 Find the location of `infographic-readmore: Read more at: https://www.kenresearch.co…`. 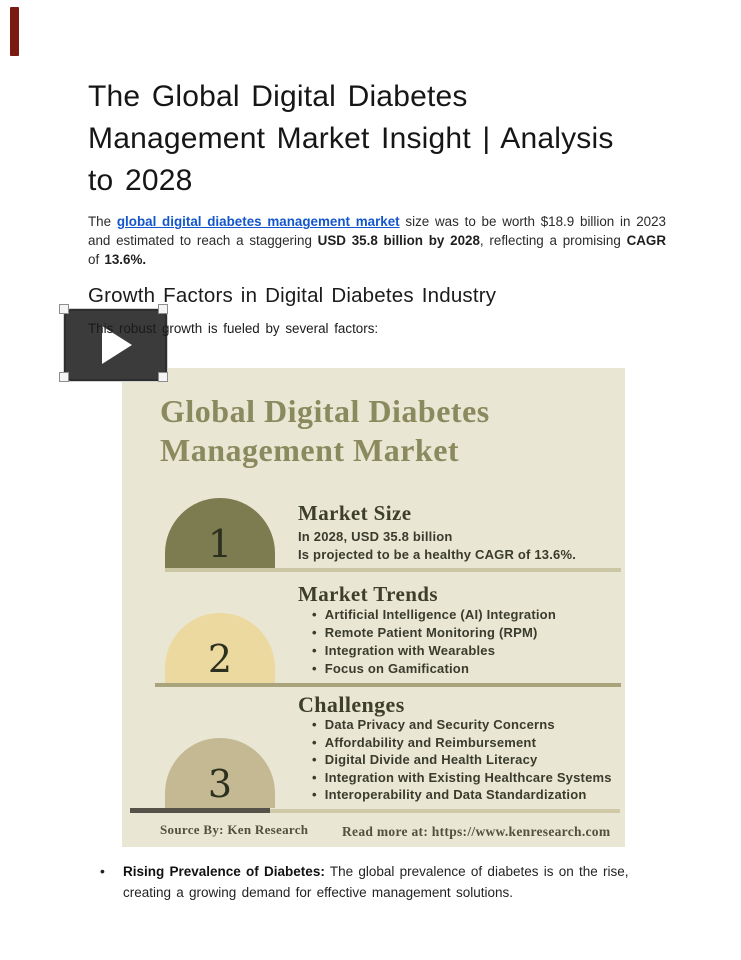

infographic-readmore: Read more at: https://www.kenresearch.co… is located at coordinates (476, 831).